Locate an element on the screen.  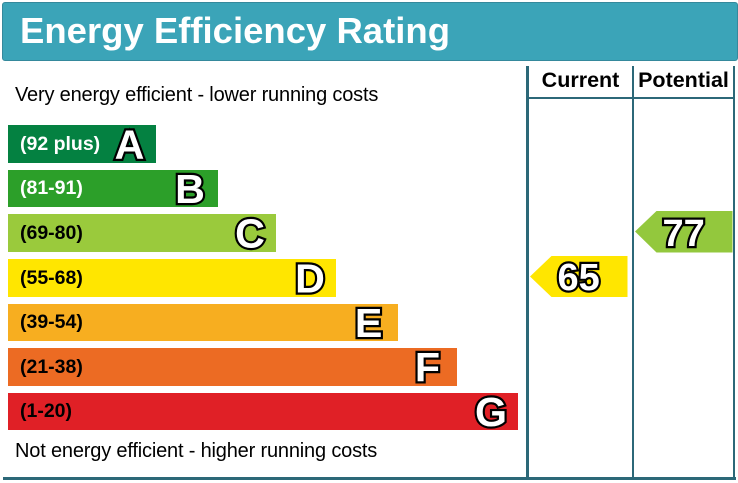
svg-text: 65 is located at coordinates (579, 278).